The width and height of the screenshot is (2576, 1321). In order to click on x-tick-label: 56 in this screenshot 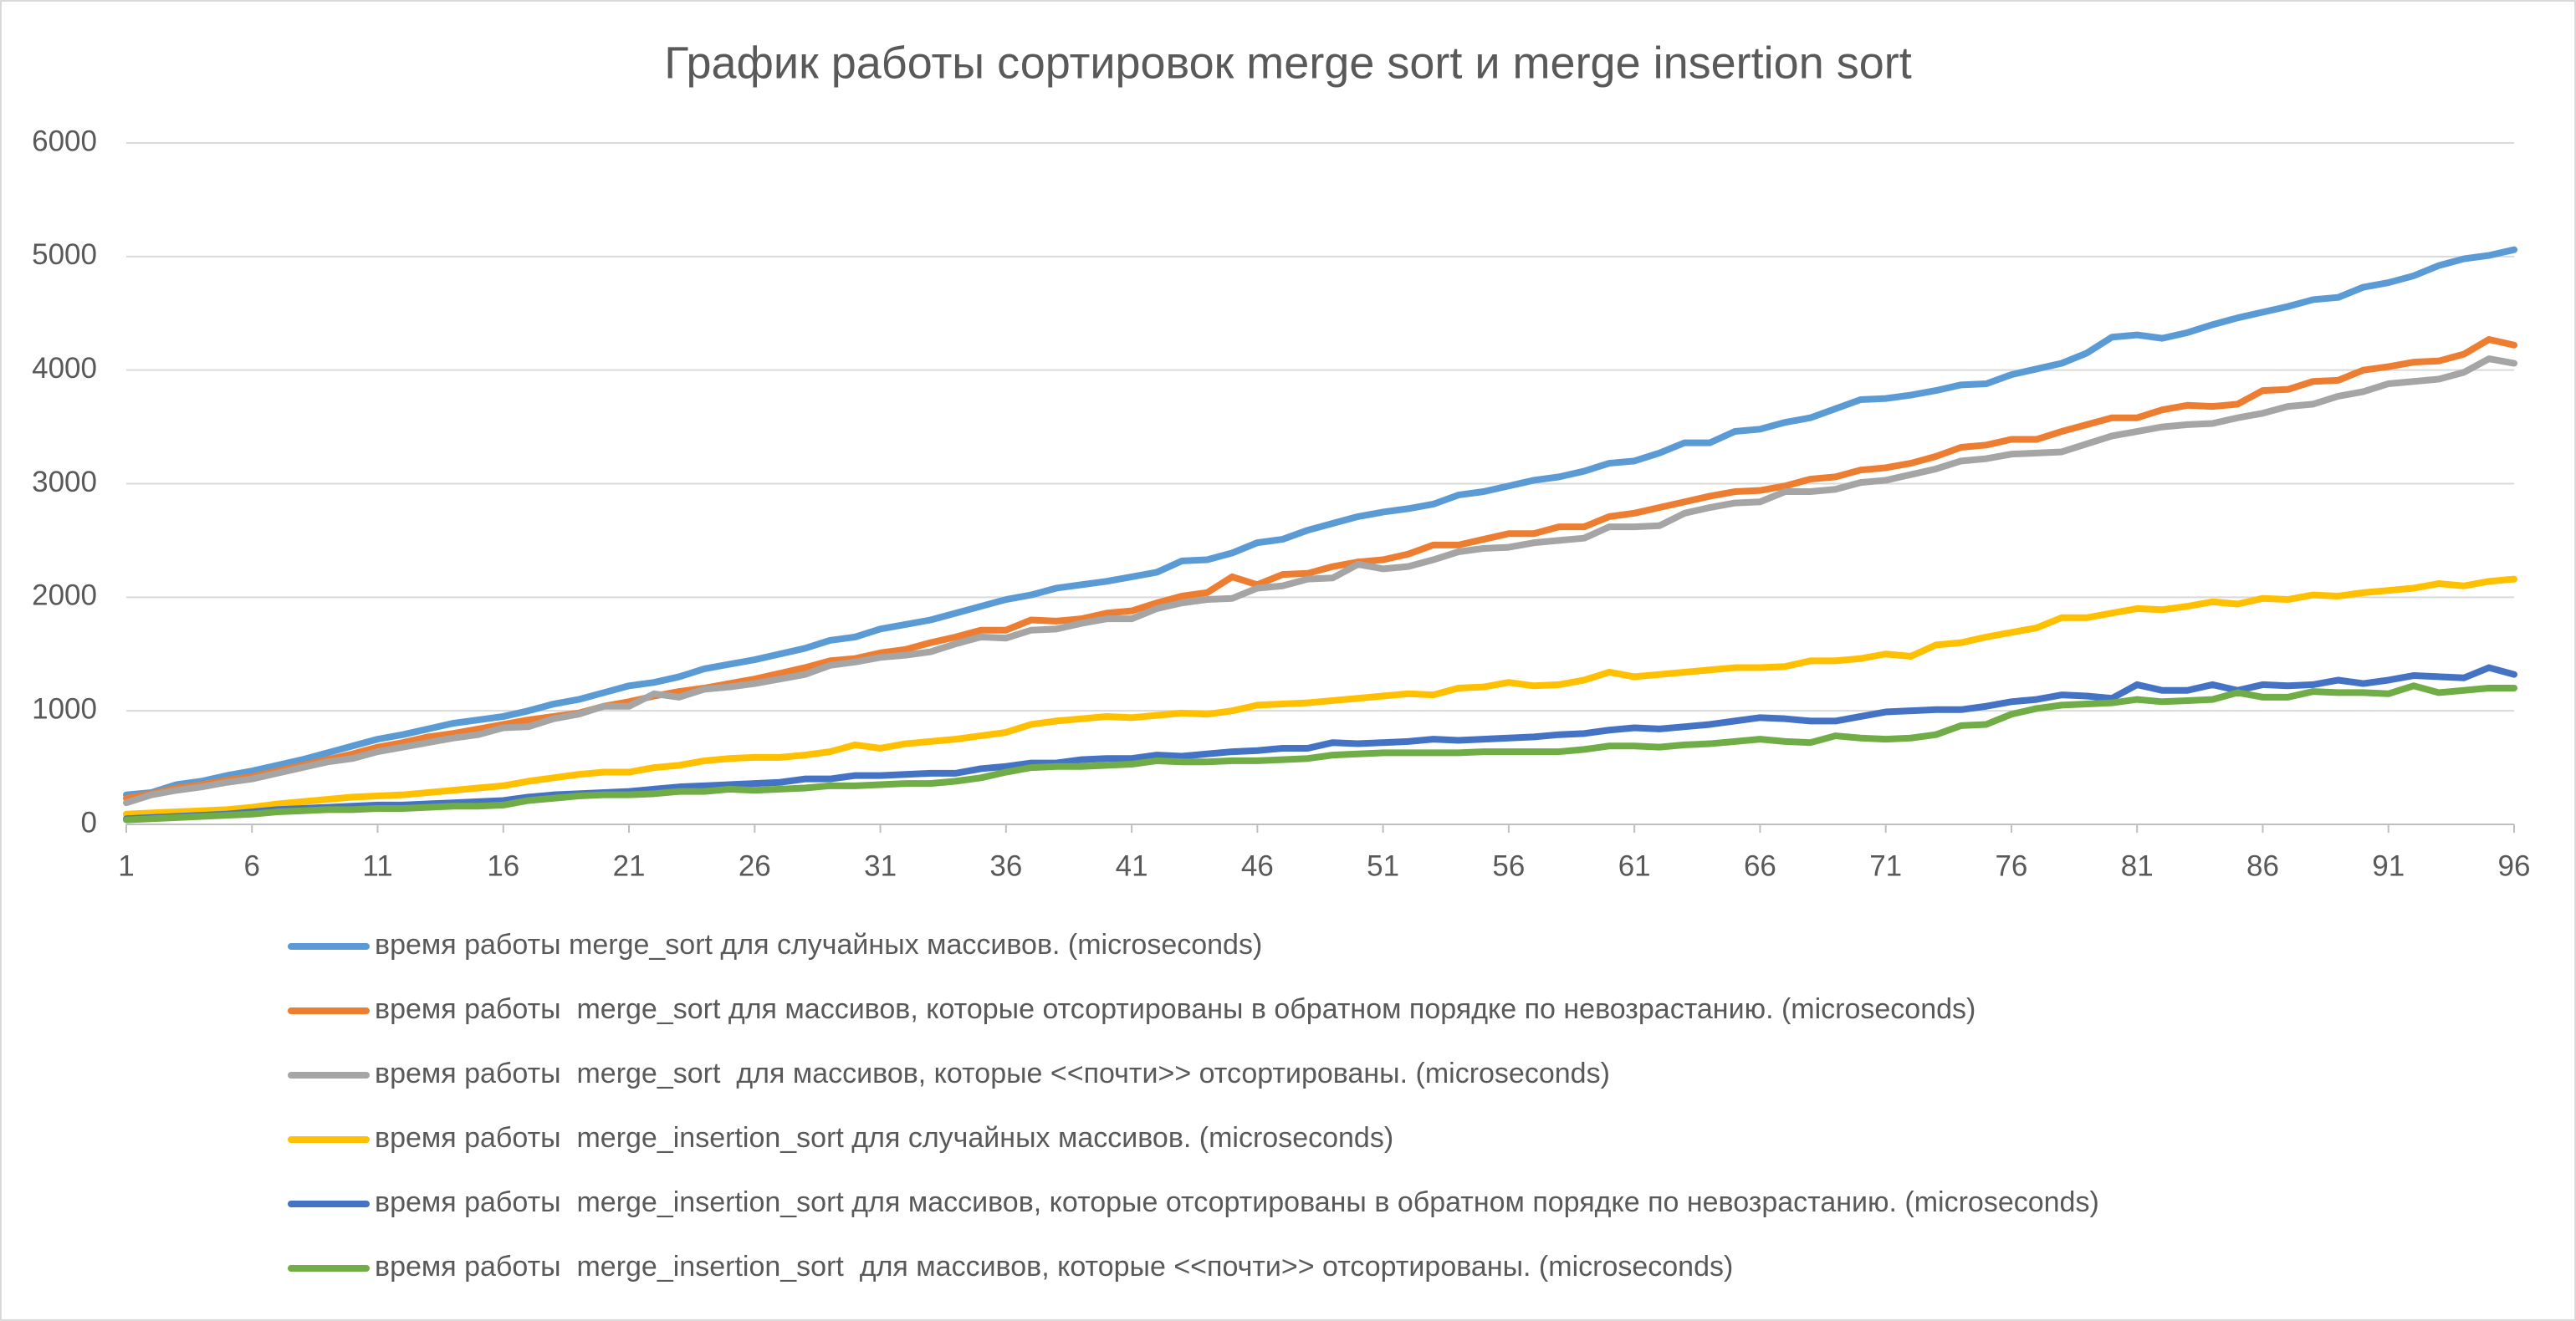, I will do `click(1508, 866)`.